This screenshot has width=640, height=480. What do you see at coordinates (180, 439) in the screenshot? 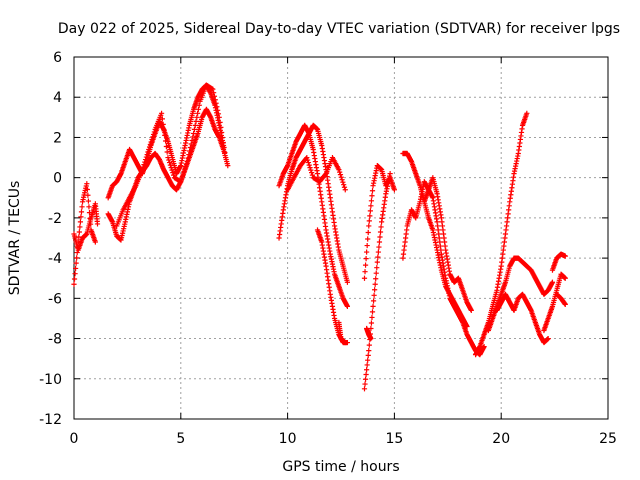
I see `x-tick-label: 5` at bounding box center [180, 439].